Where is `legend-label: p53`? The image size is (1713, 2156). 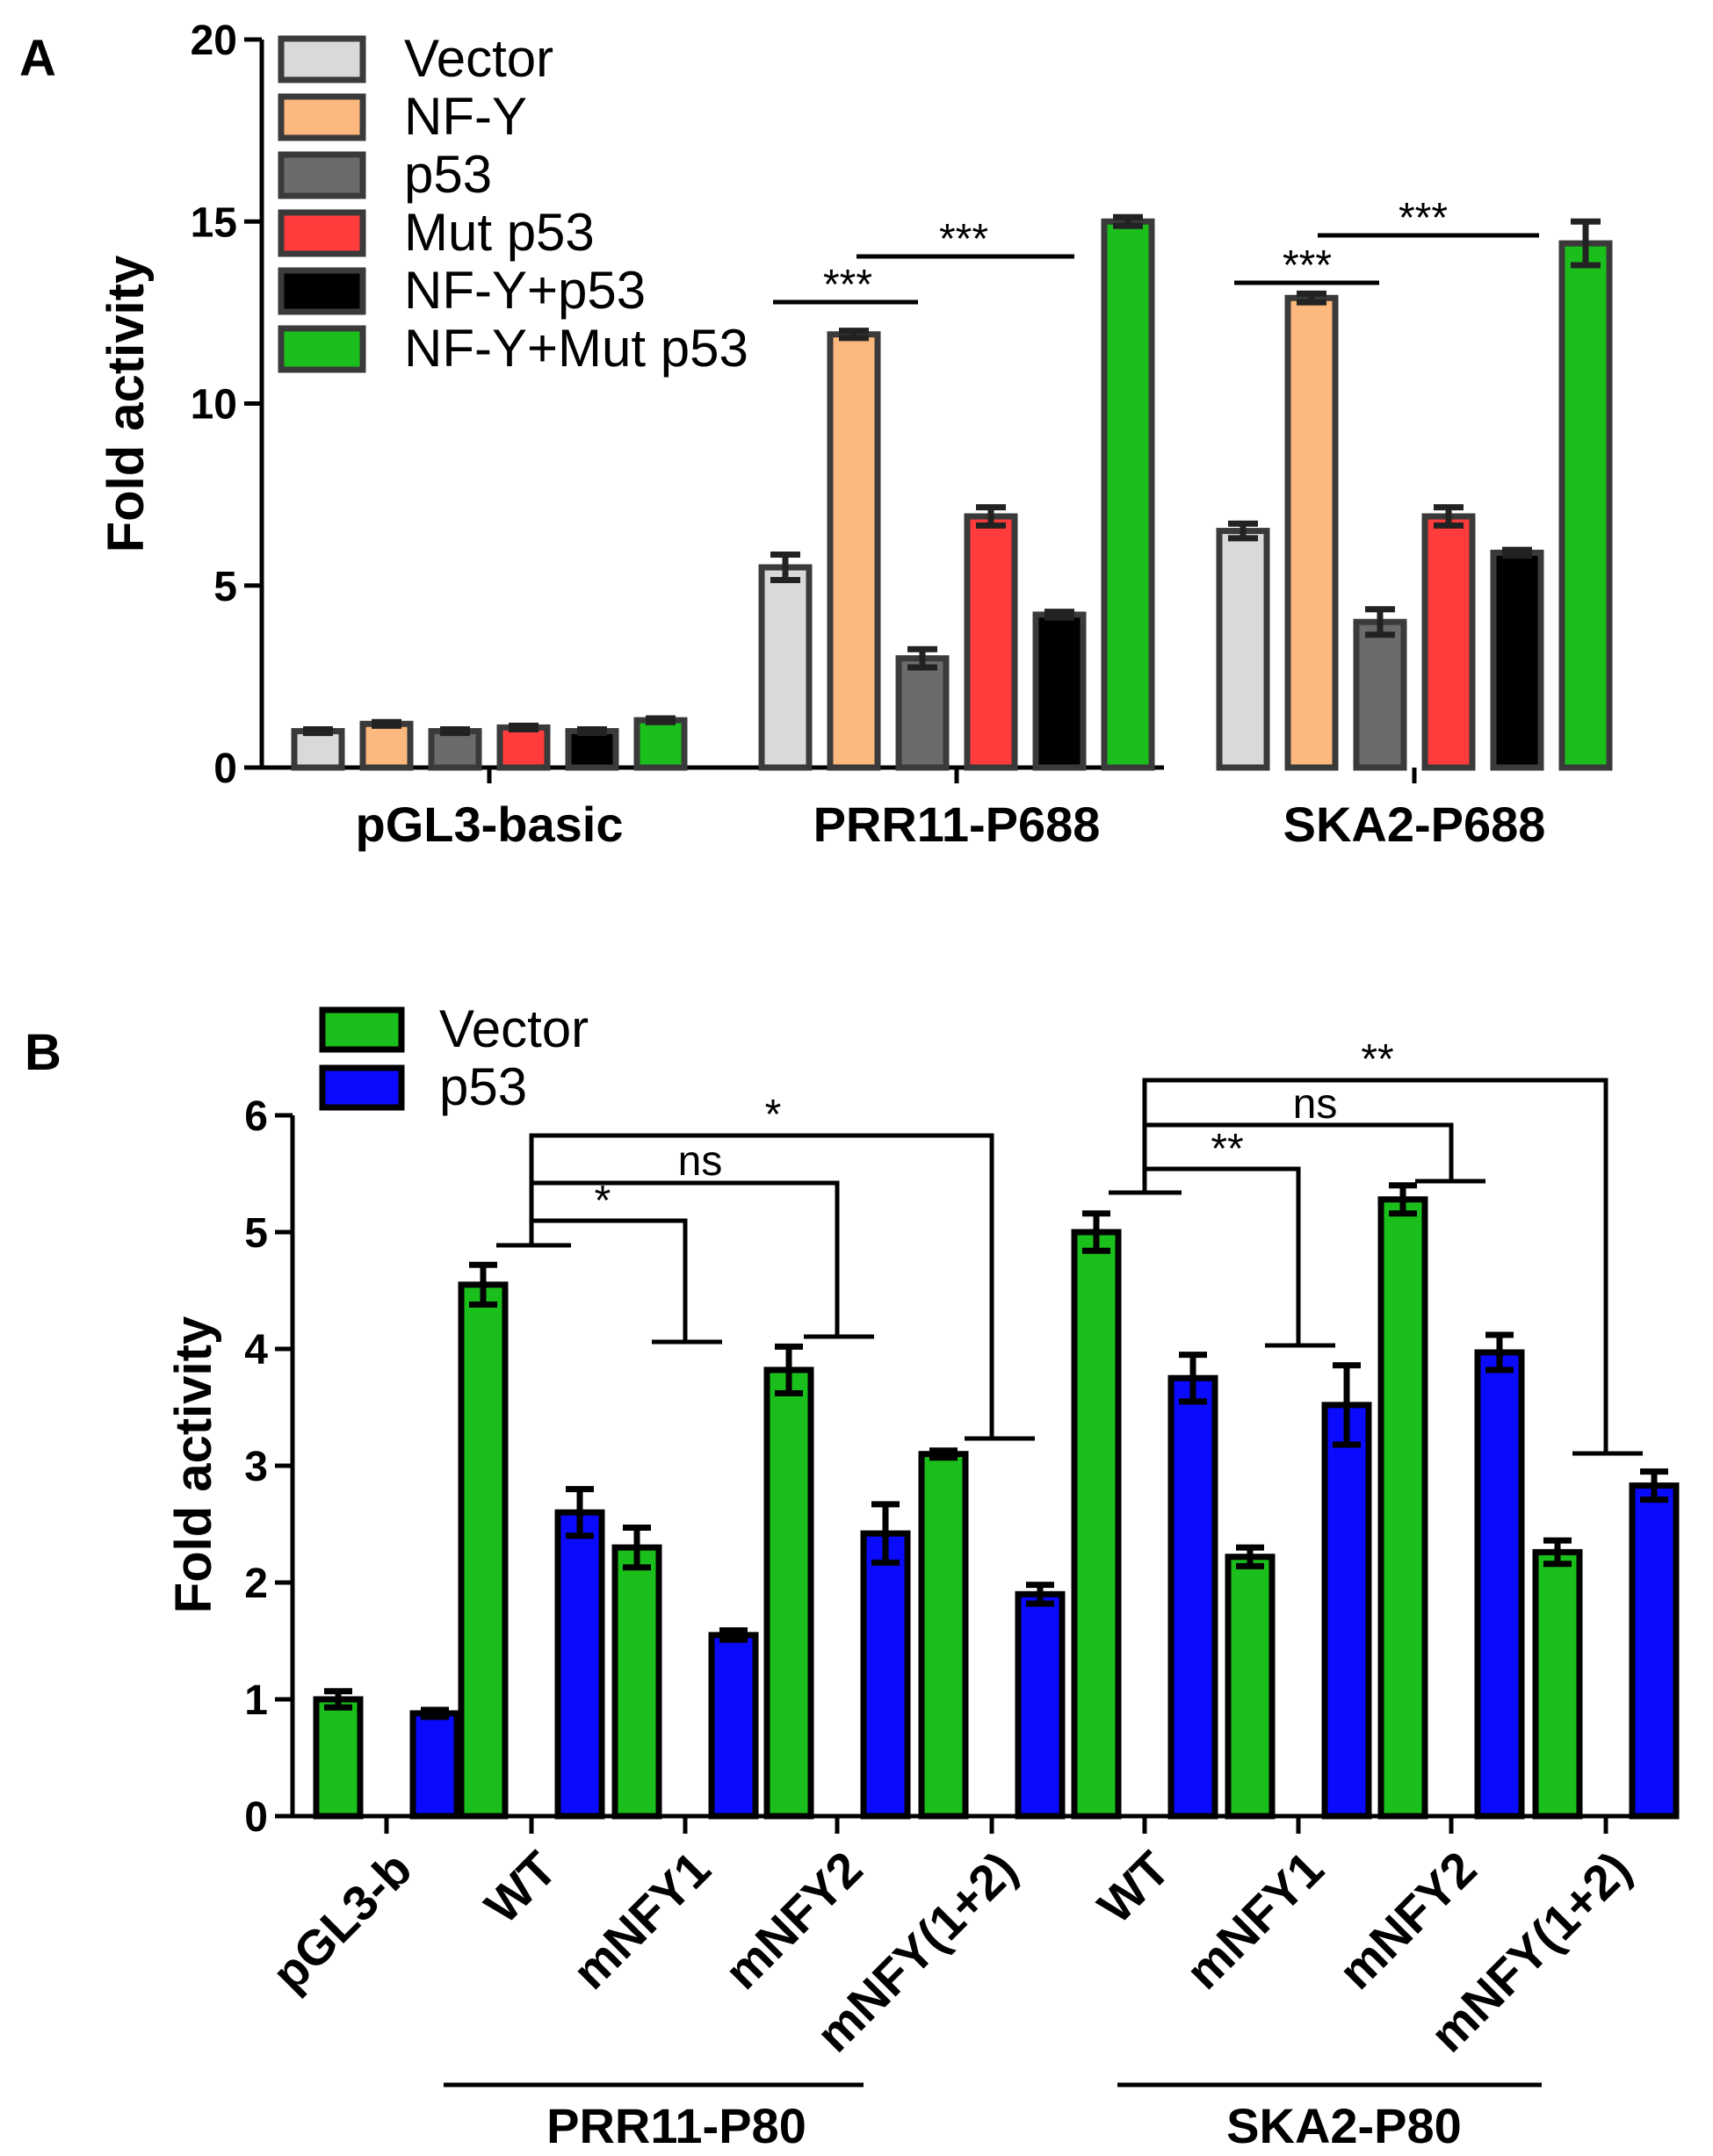
legend-label: p53 is located at coordinates (483, 1086).